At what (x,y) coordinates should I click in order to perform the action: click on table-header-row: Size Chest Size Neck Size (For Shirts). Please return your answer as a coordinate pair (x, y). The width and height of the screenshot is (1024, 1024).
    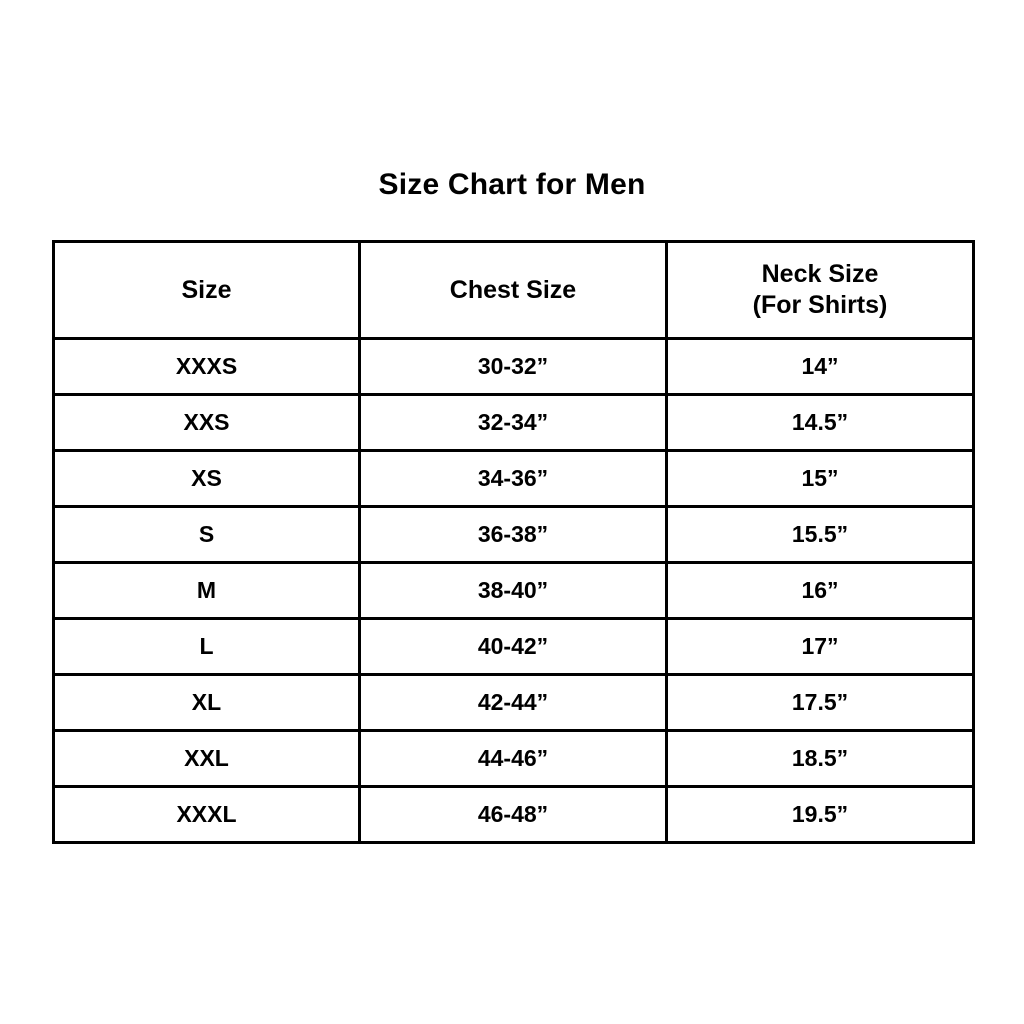
    Looking at the image, I should click on (513, 290).